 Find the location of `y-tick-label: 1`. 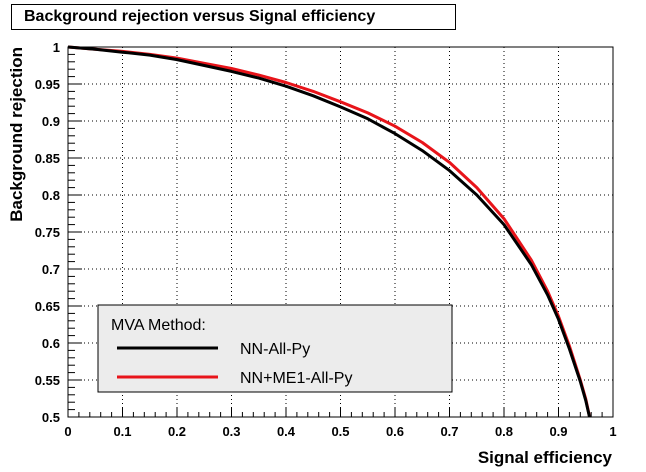

y-tick-label: 1 is located at coordinates (56, 47).